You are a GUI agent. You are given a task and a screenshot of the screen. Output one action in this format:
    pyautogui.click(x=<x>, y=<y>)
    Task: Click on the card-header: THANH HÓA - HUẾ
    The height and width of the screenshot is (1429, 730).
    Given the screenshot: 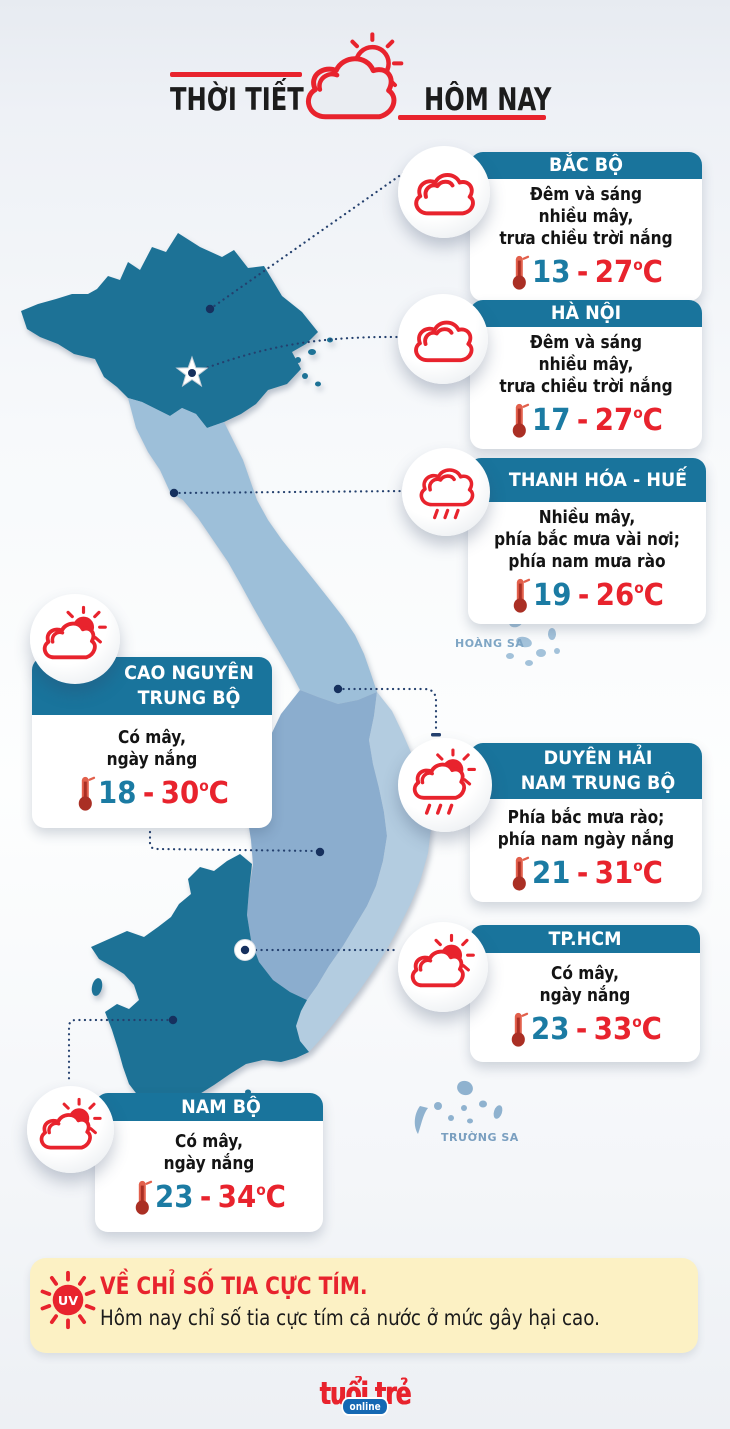 What is the action you would take?
    pyautogui.click(x=587, y=480)
    